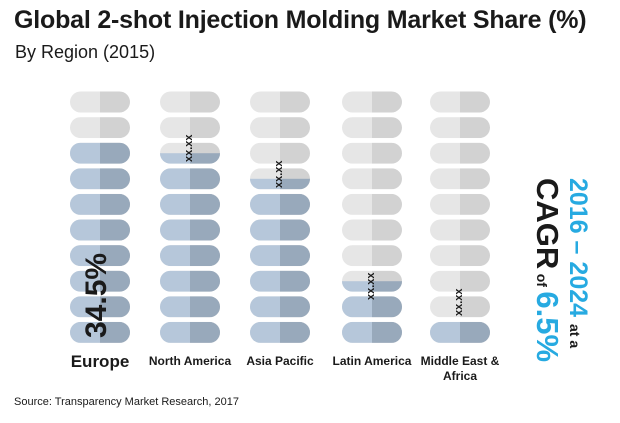 The height and width of the screenshot is (423, 620). What do you see at coordinates (575, 336) in the screenshot?
I see `cagr-at-a: at a` at bounding box center [575, 336].